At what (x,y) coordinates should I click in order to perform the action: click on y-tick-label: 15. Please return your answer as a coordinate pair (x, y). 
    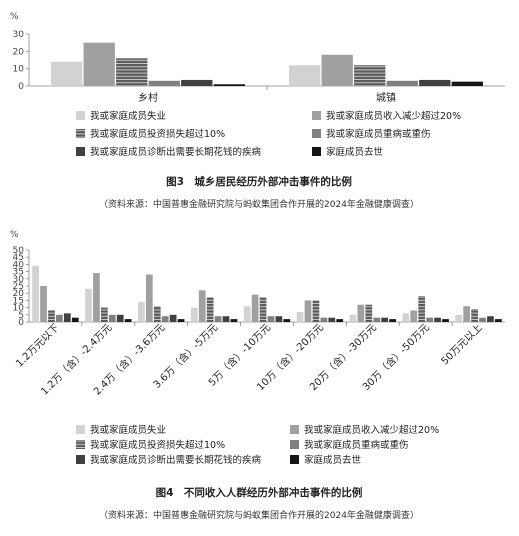
    Looking at the image, I should click on (18, 301).